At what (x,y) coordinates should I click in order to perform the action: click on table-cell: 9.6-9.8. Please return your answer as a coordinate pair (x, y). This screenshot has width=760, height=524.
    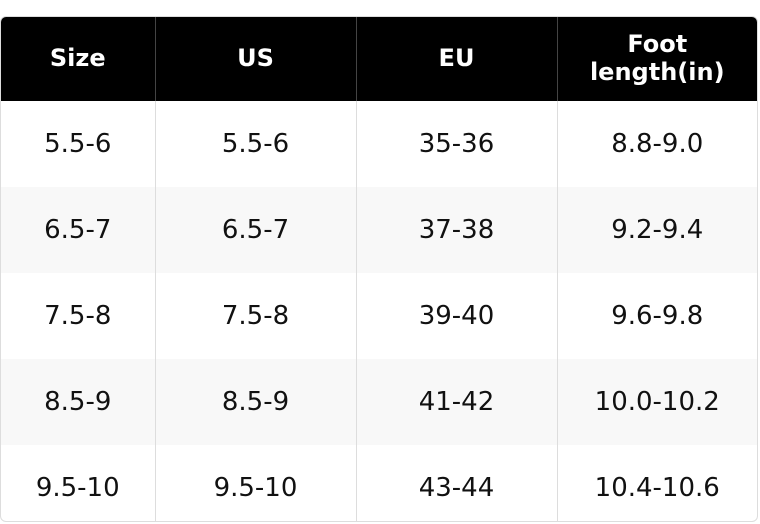
    Looking at the image, I should click on (657, 316).